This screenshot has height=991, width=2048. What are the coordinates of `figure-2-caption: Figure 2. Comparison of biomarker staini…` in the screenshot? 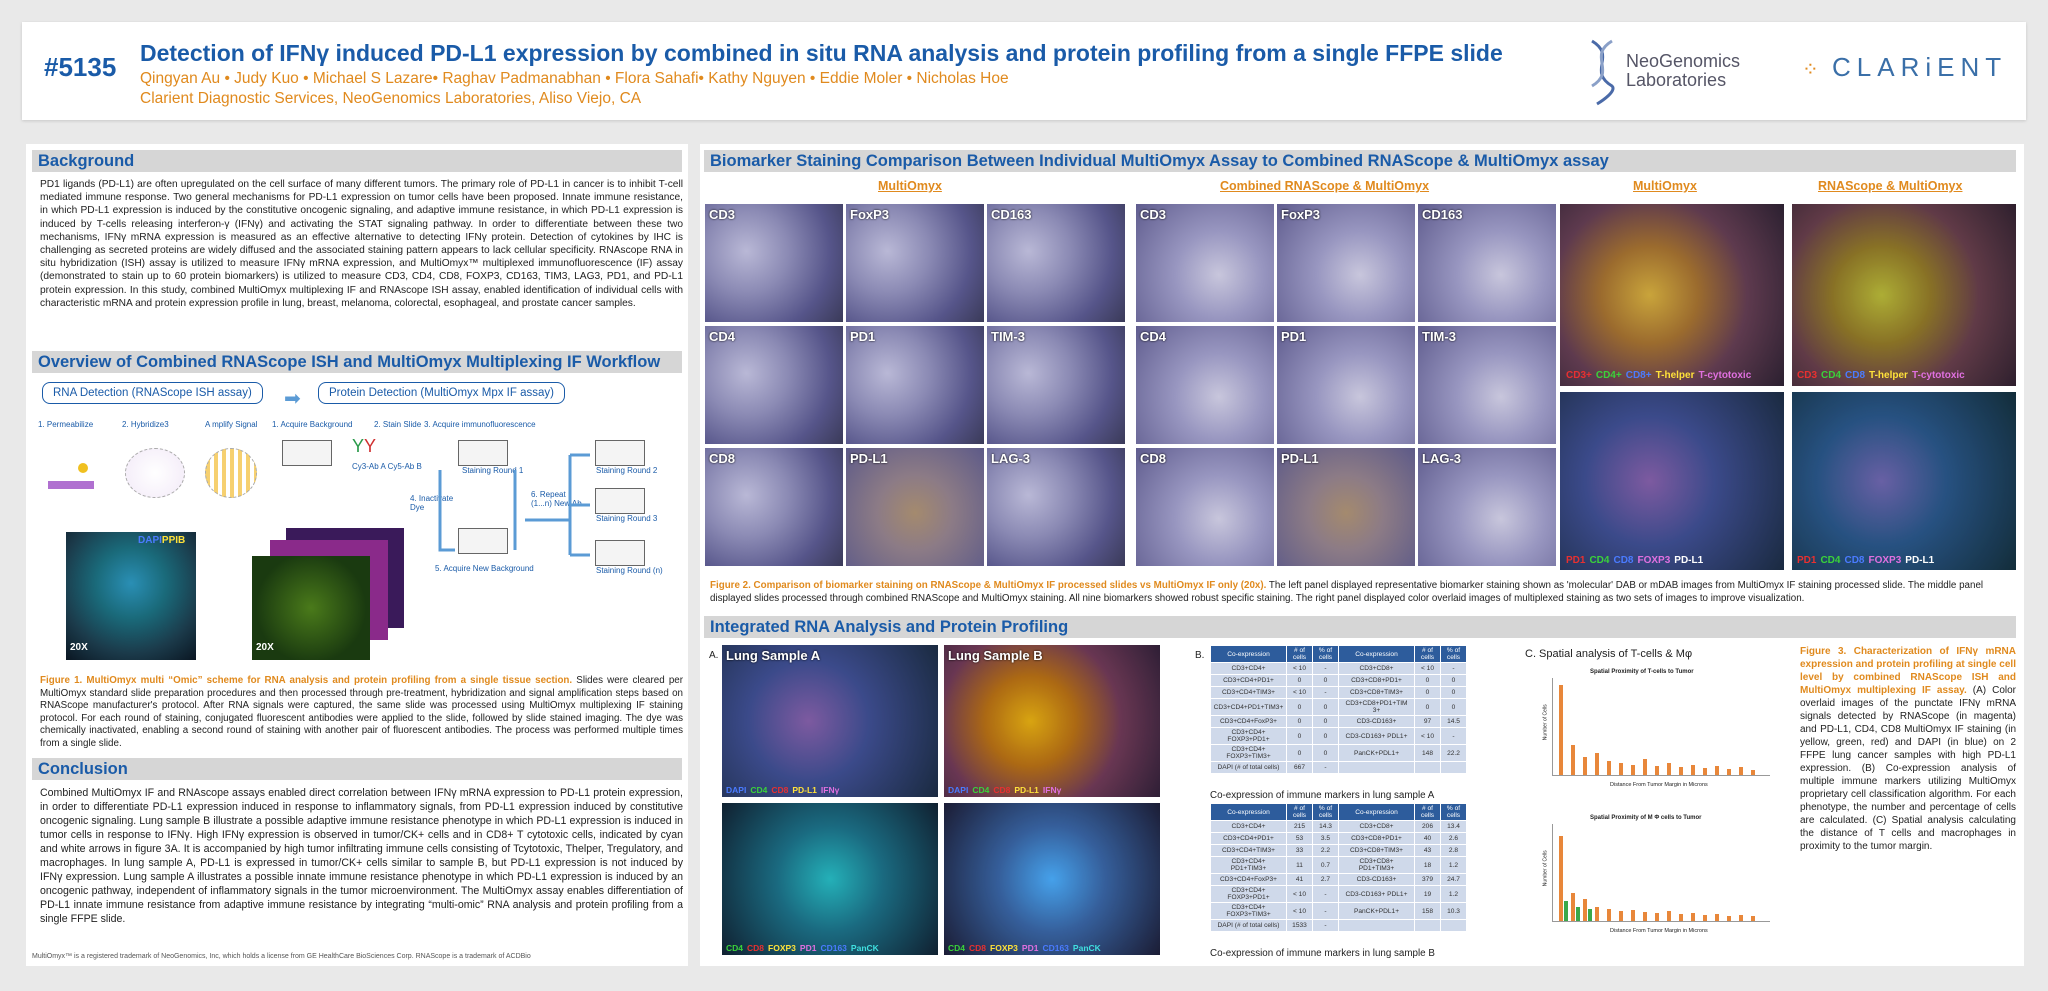 It's located at (1347, 592).